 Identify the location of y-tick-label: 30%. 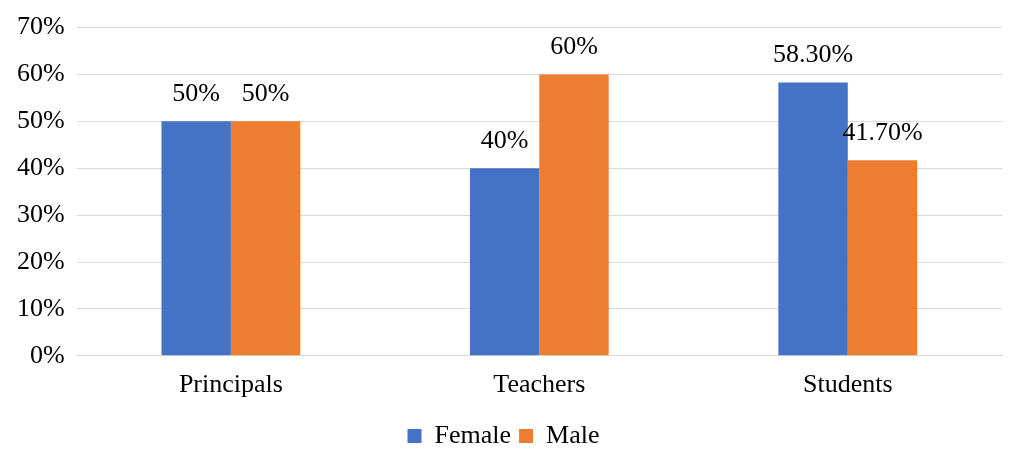
(40, 213).